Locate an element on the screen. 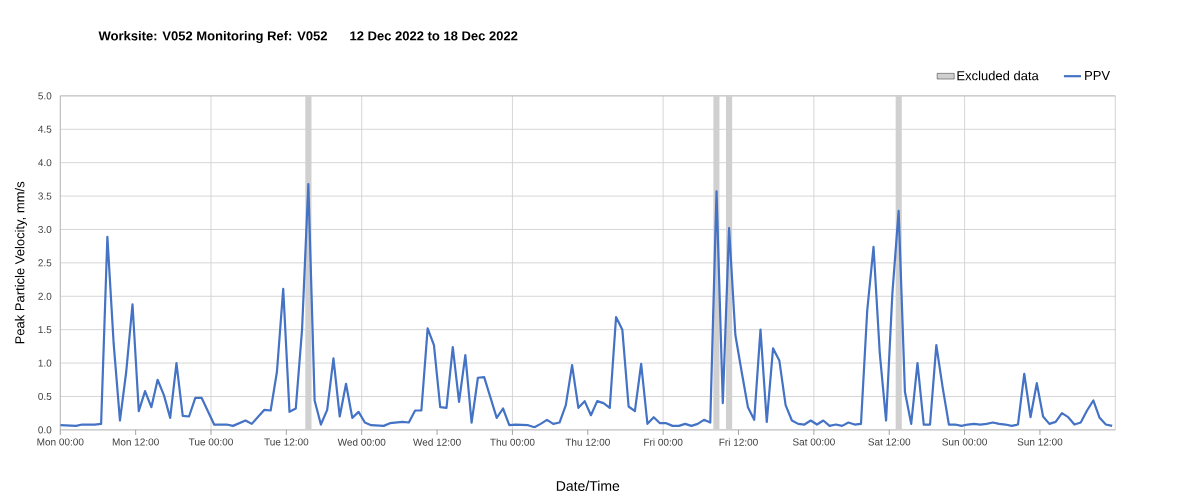 The height and width of the screenshot is (494, 1203). y-tick-label: 2.0 is located at coordinates (45, 296).